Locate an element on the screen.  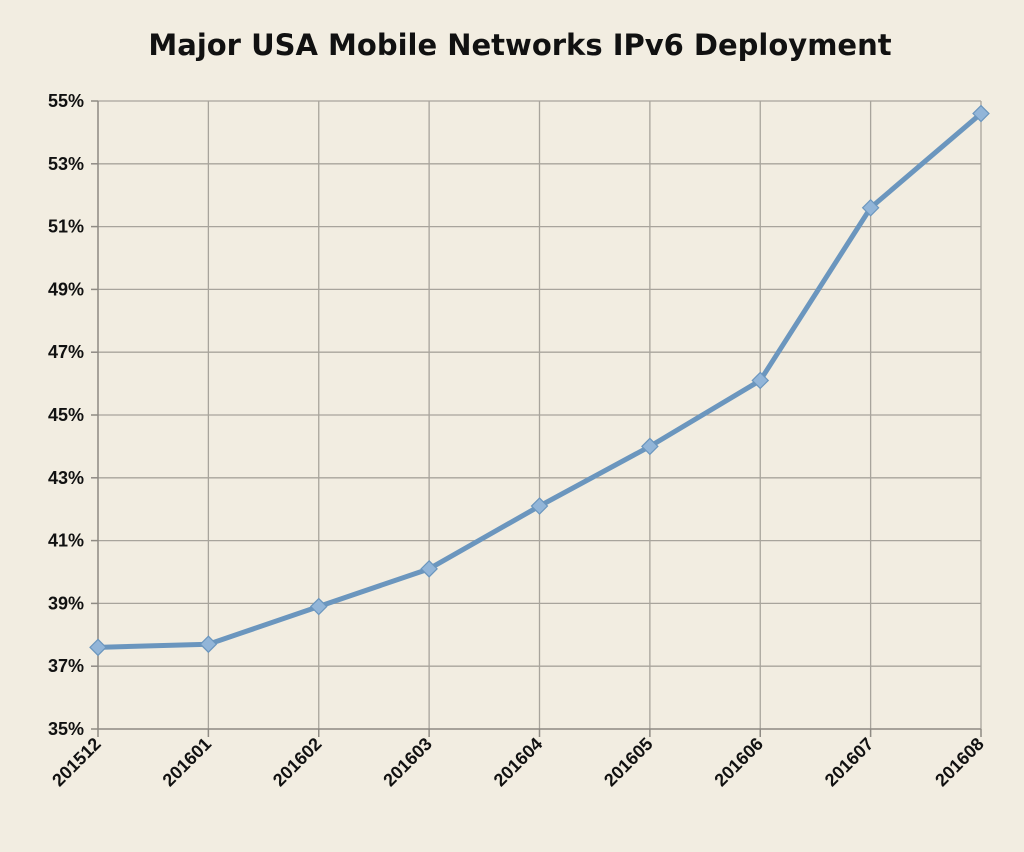
x-tick-label: 201604 is located at coordinates (518, 762).